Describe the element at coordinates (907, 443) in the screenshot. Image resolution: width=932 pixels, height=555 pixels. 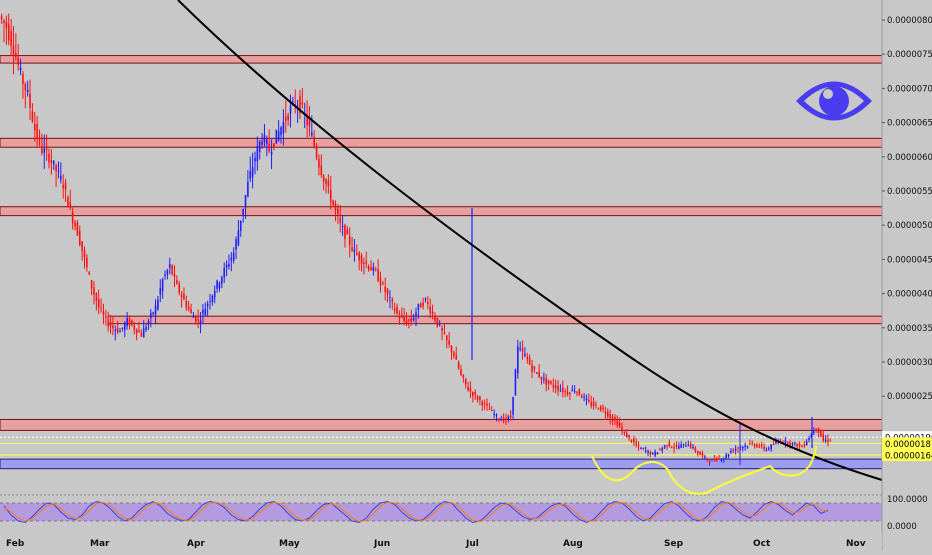
I see `price-label-bg` at that location.